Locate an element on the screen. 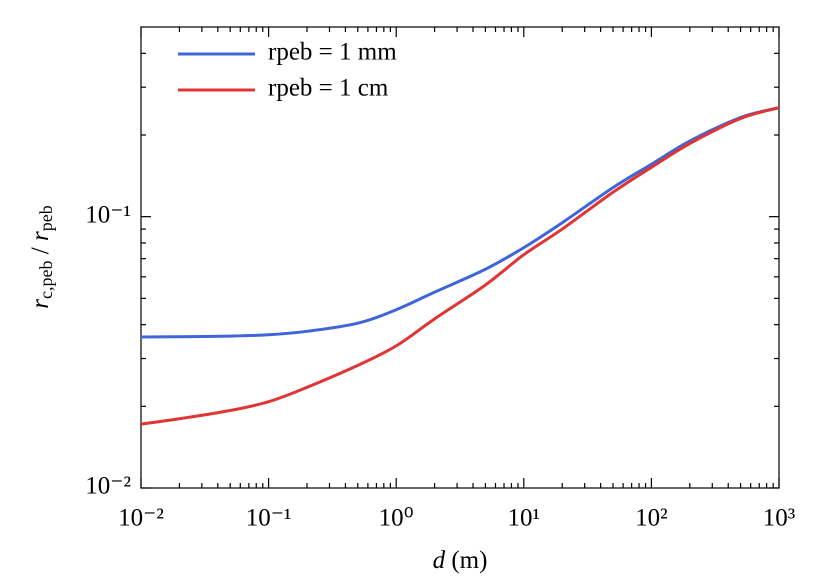 The image size is (830, 580). y-label-sub: c,peb is located at coordinates (46, 279).